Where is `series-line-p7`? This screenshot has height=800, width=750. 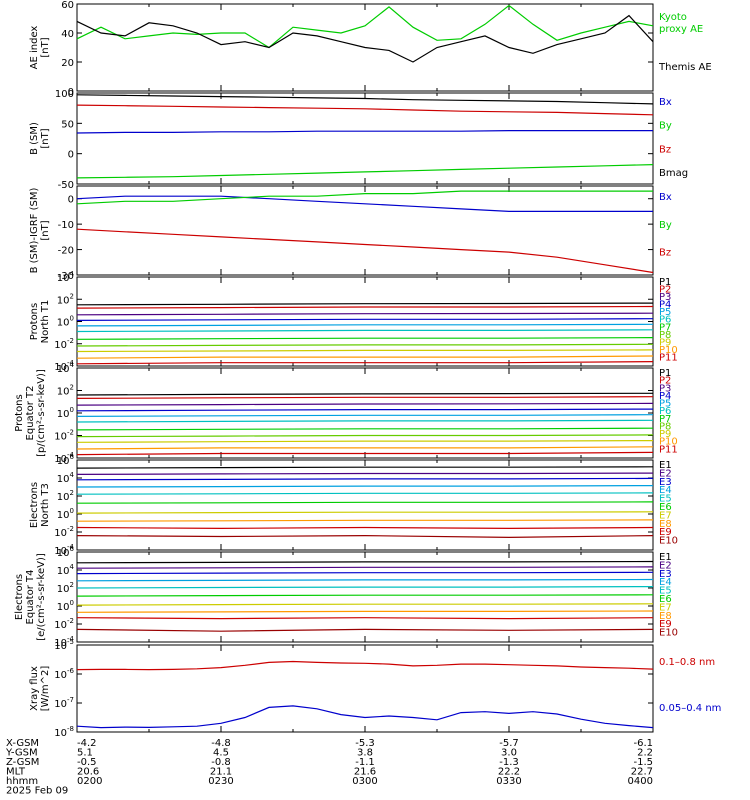
series-line-p7 is located at coordinates (365, 338).